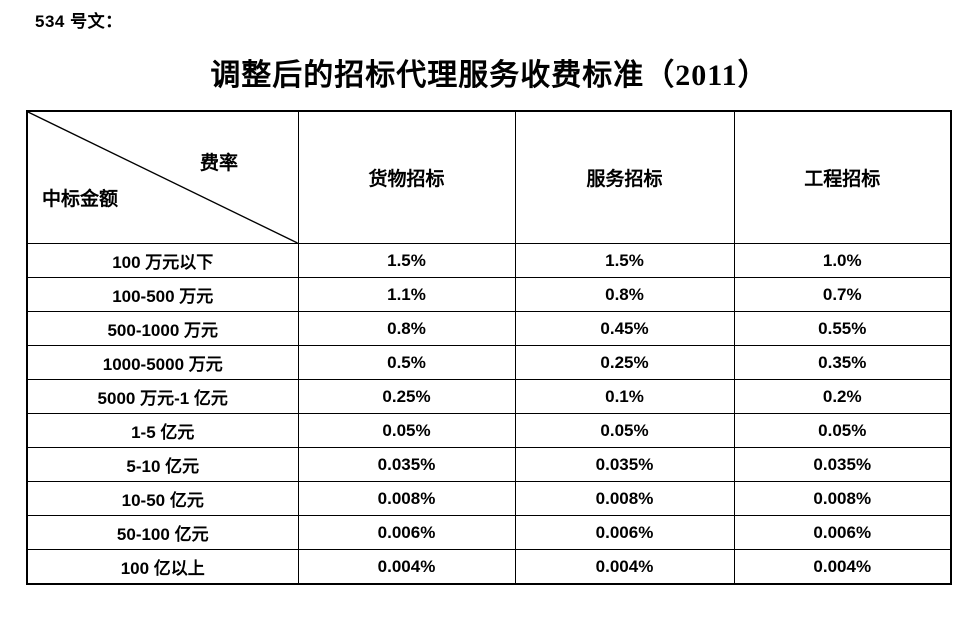  What do you see at coordinates (842, 464) in the screenshot?
I see `engineering-rate-cell: 0.035%` at bounding box center [842, 464].